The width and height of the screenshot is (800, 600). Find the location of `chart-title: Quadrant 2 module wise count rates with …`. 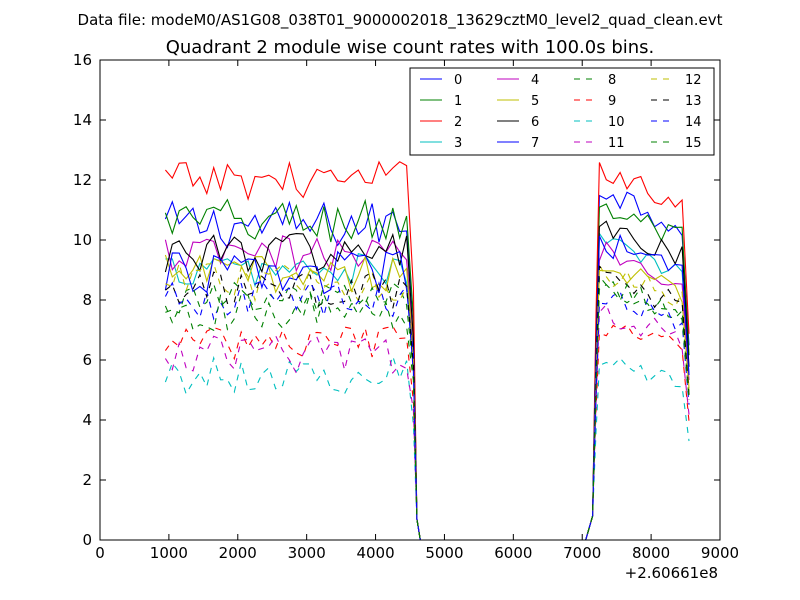

chart-title: Quadrant 2 module wise count rates with … is located at coordinates (410, 47).